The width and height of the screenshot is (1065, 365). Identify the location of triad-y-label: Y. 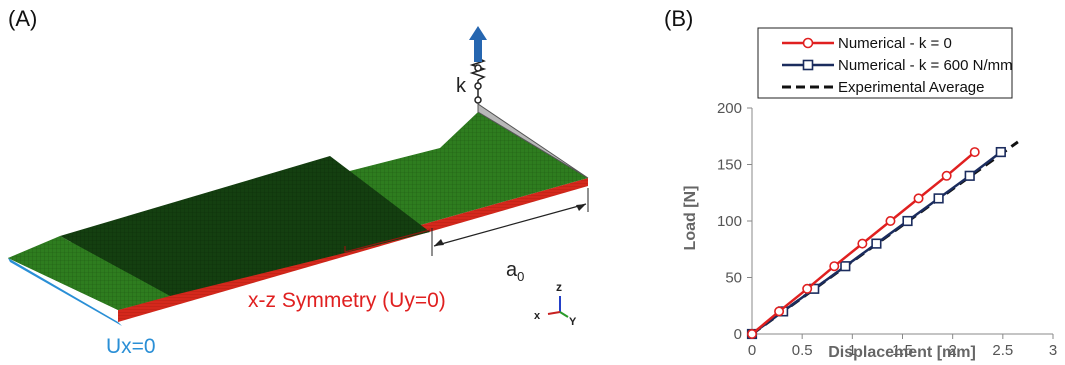
(573, 322).